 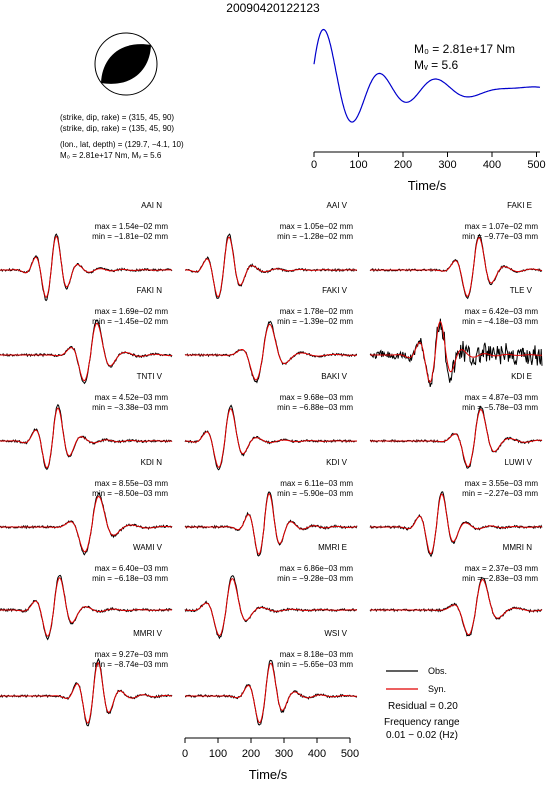 What do you see at coordinates (273, 8) in the screenshot?
I see `event-title: 20090420122123` at bounding box center [273, 8].